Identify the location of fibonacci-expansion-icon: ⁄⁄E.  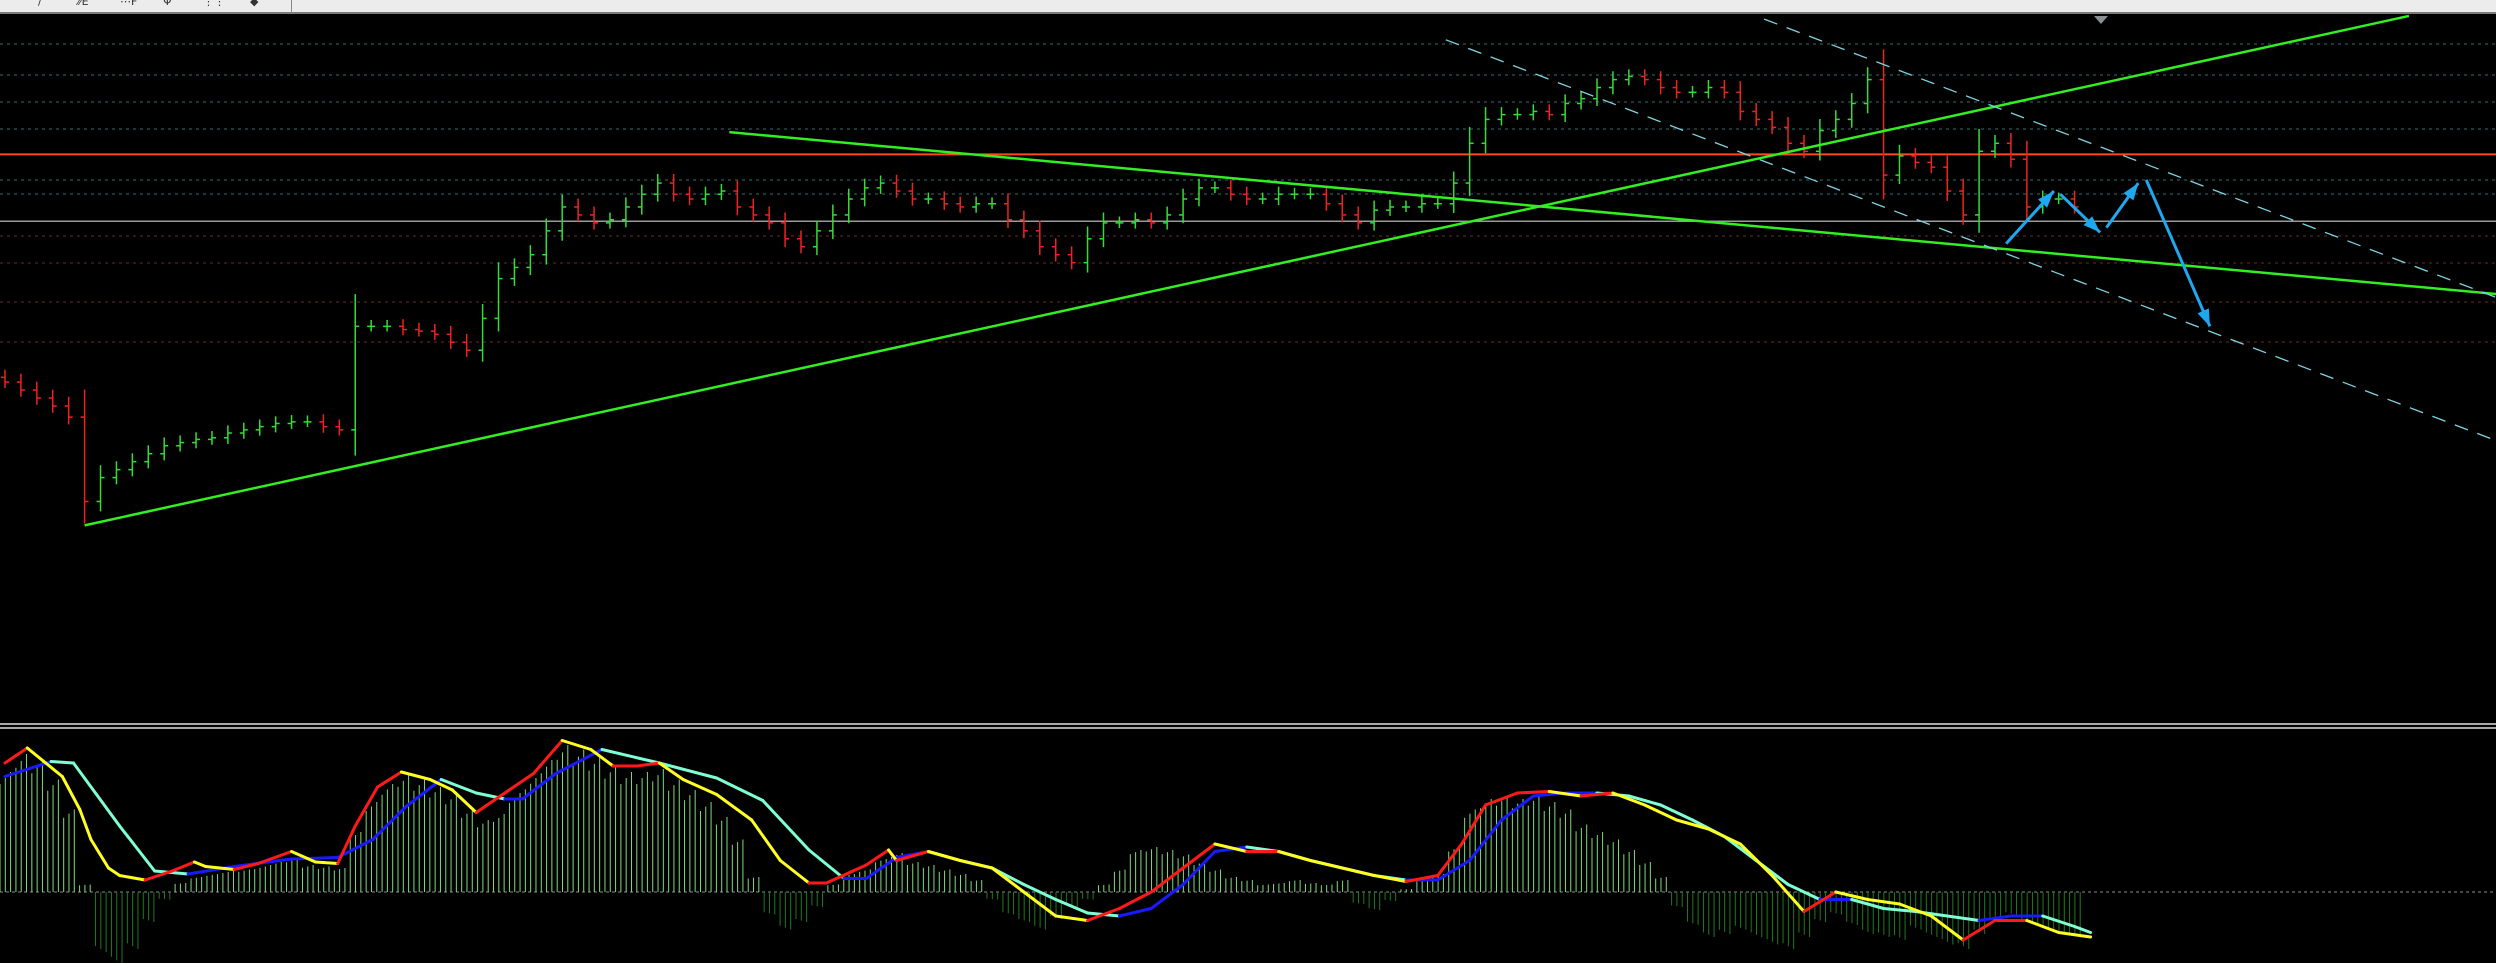
(83, 4).